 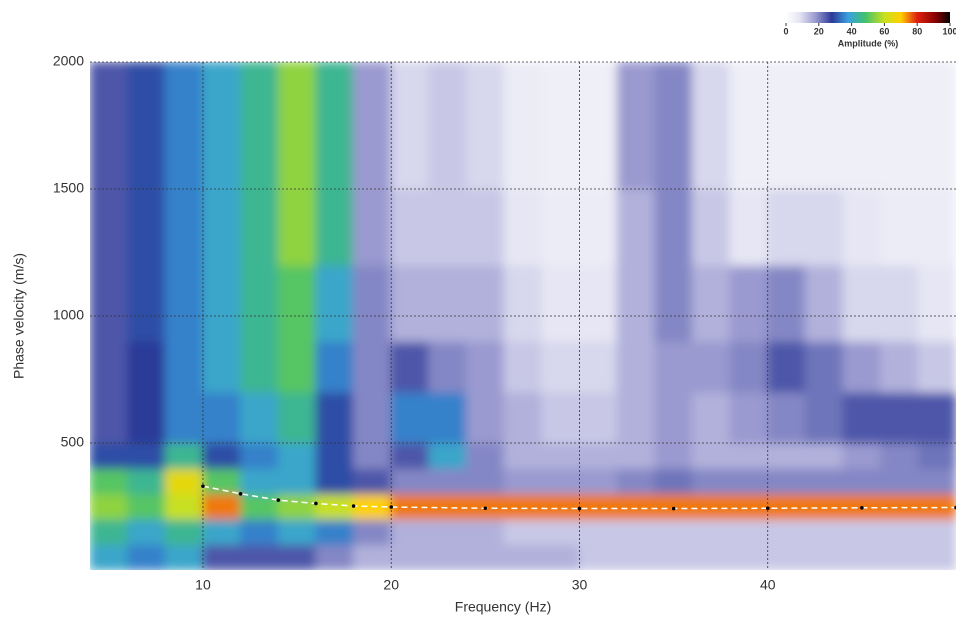 I want to click on y-tick-label: 1500, so click(x=68, y=188).